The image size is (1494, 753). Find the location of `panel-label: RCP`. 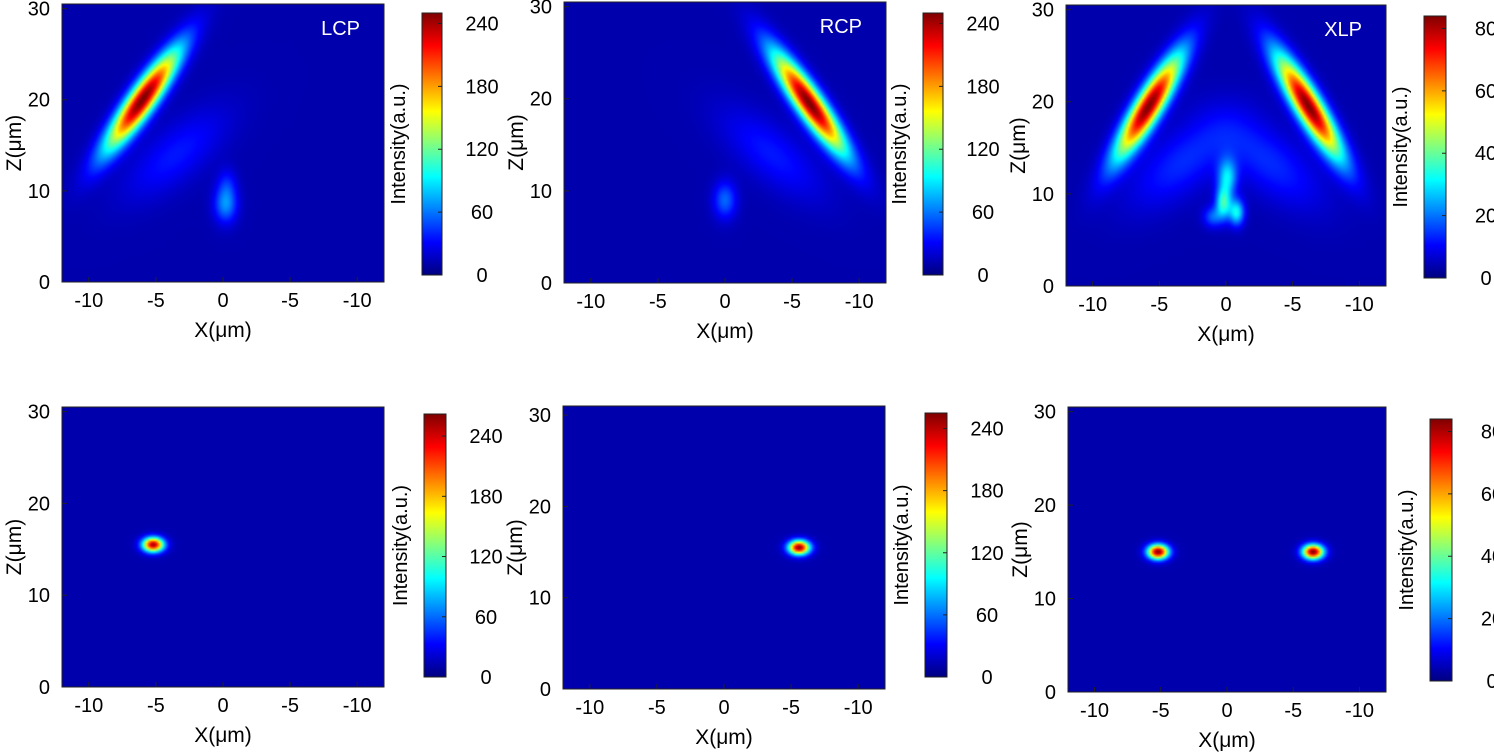

panel-label: RCP is located at coordinates (841, 27).